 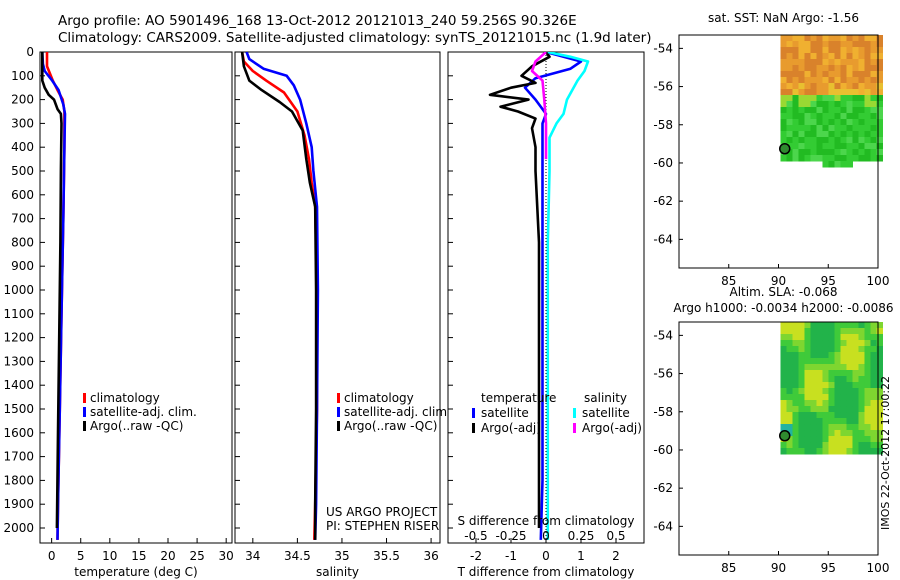 What do you see at coordinates (22, 219) in the screenshot?
I see `y-tick-label: 700` at bounding box center [22, 219].